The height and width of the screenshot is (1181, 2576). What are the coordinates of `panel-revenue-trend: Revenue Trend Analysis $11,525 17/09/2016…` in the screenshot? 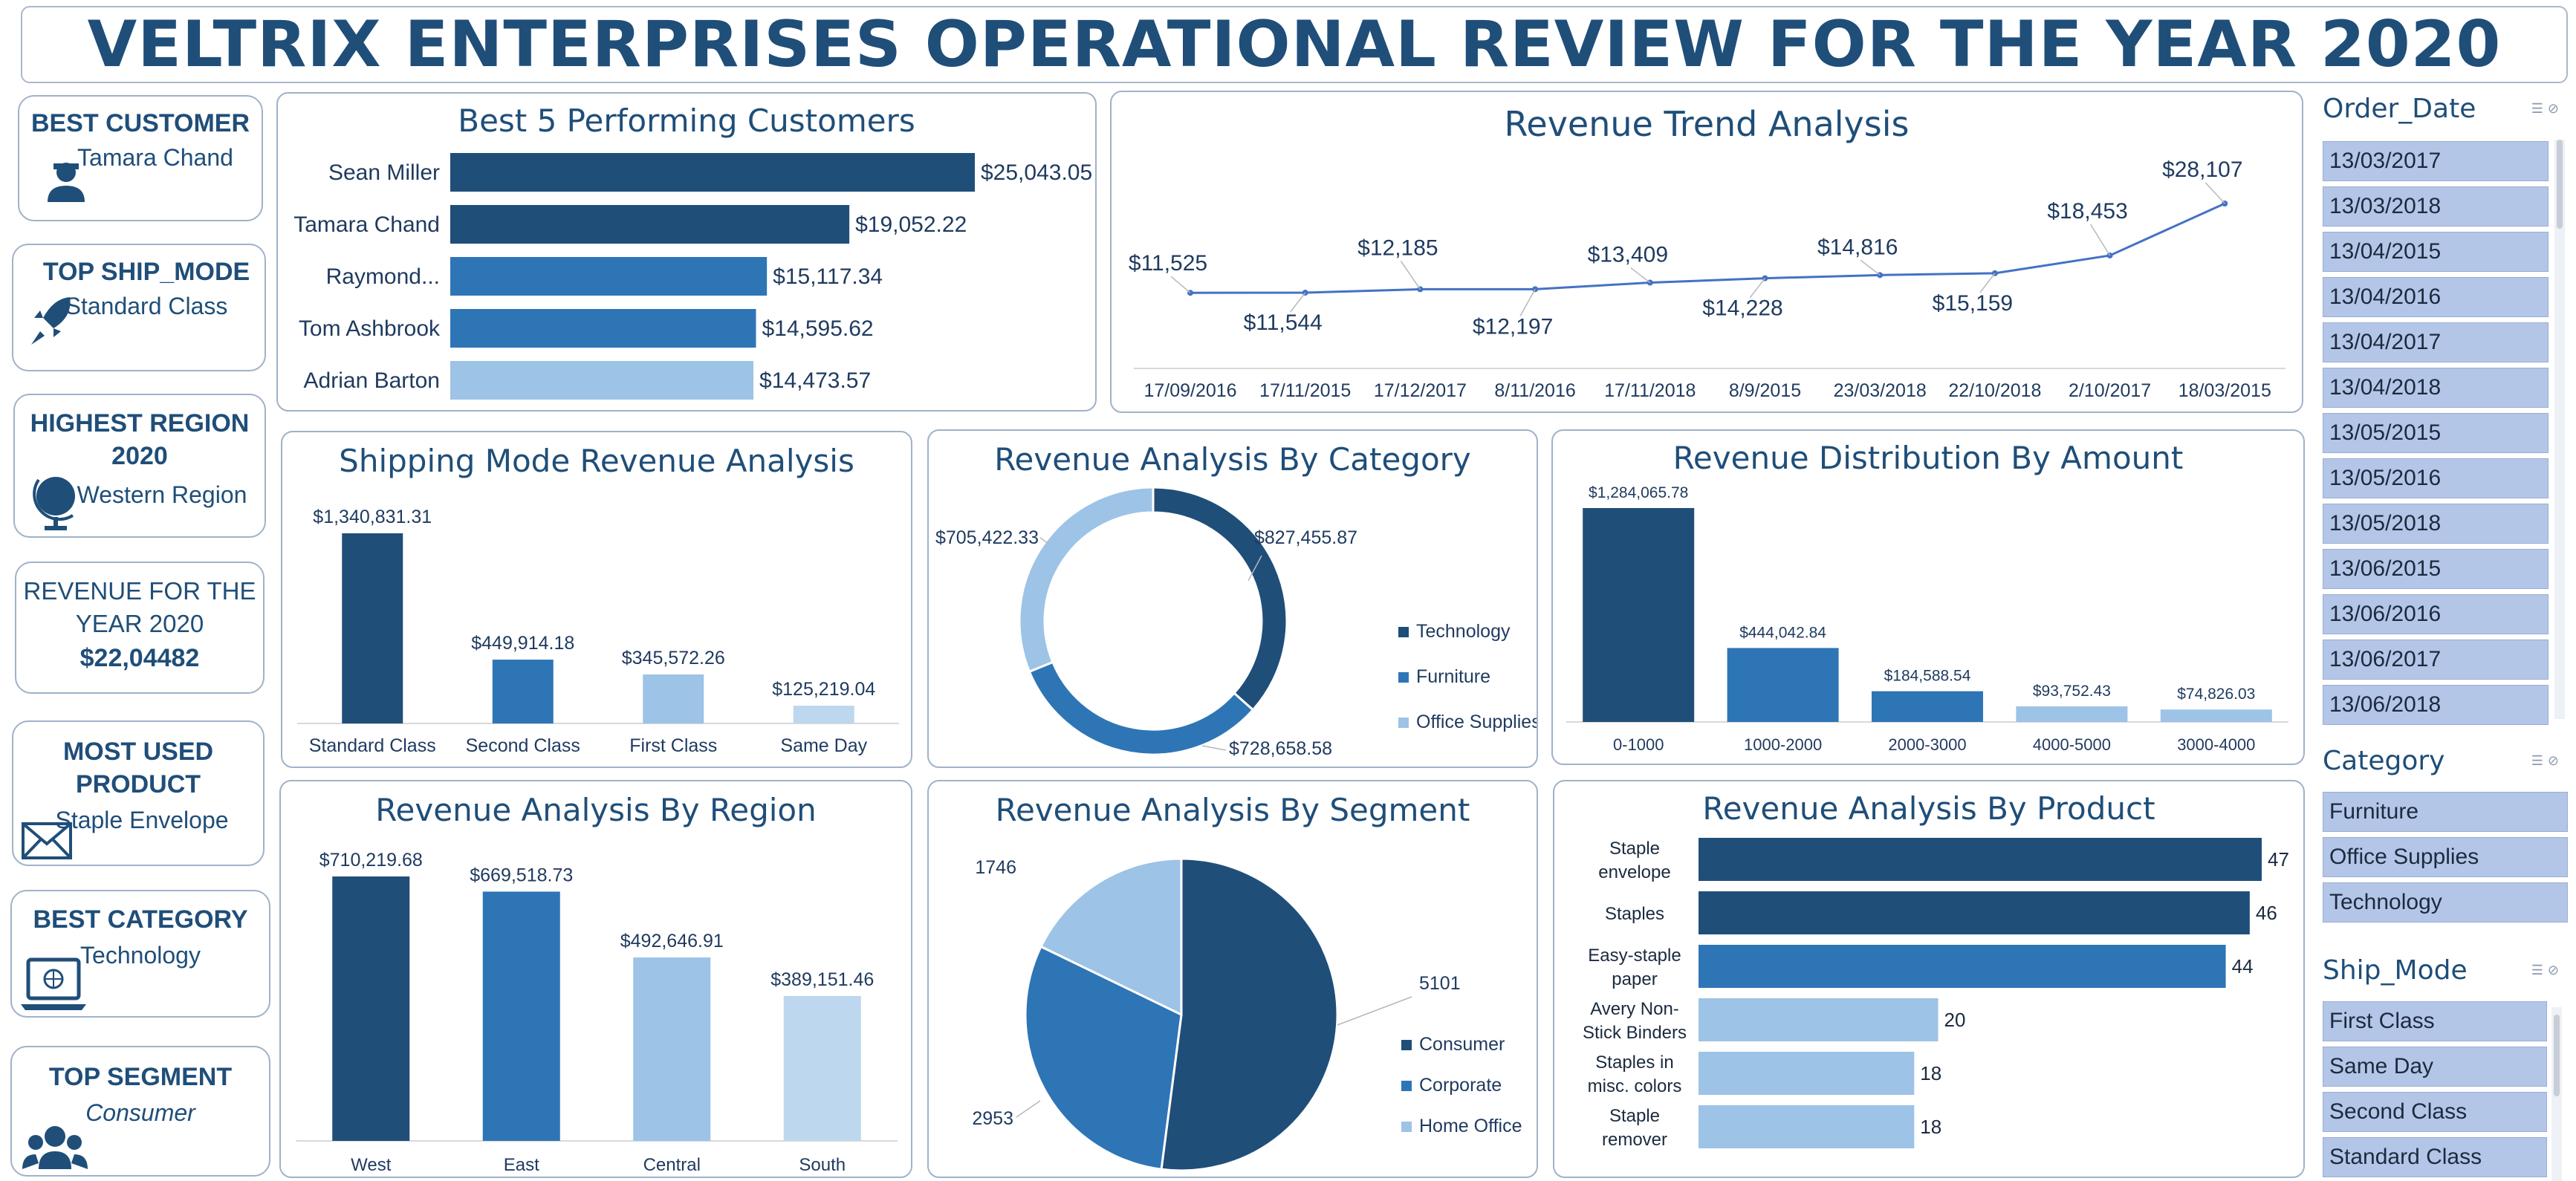 It's located at (1706, 252).